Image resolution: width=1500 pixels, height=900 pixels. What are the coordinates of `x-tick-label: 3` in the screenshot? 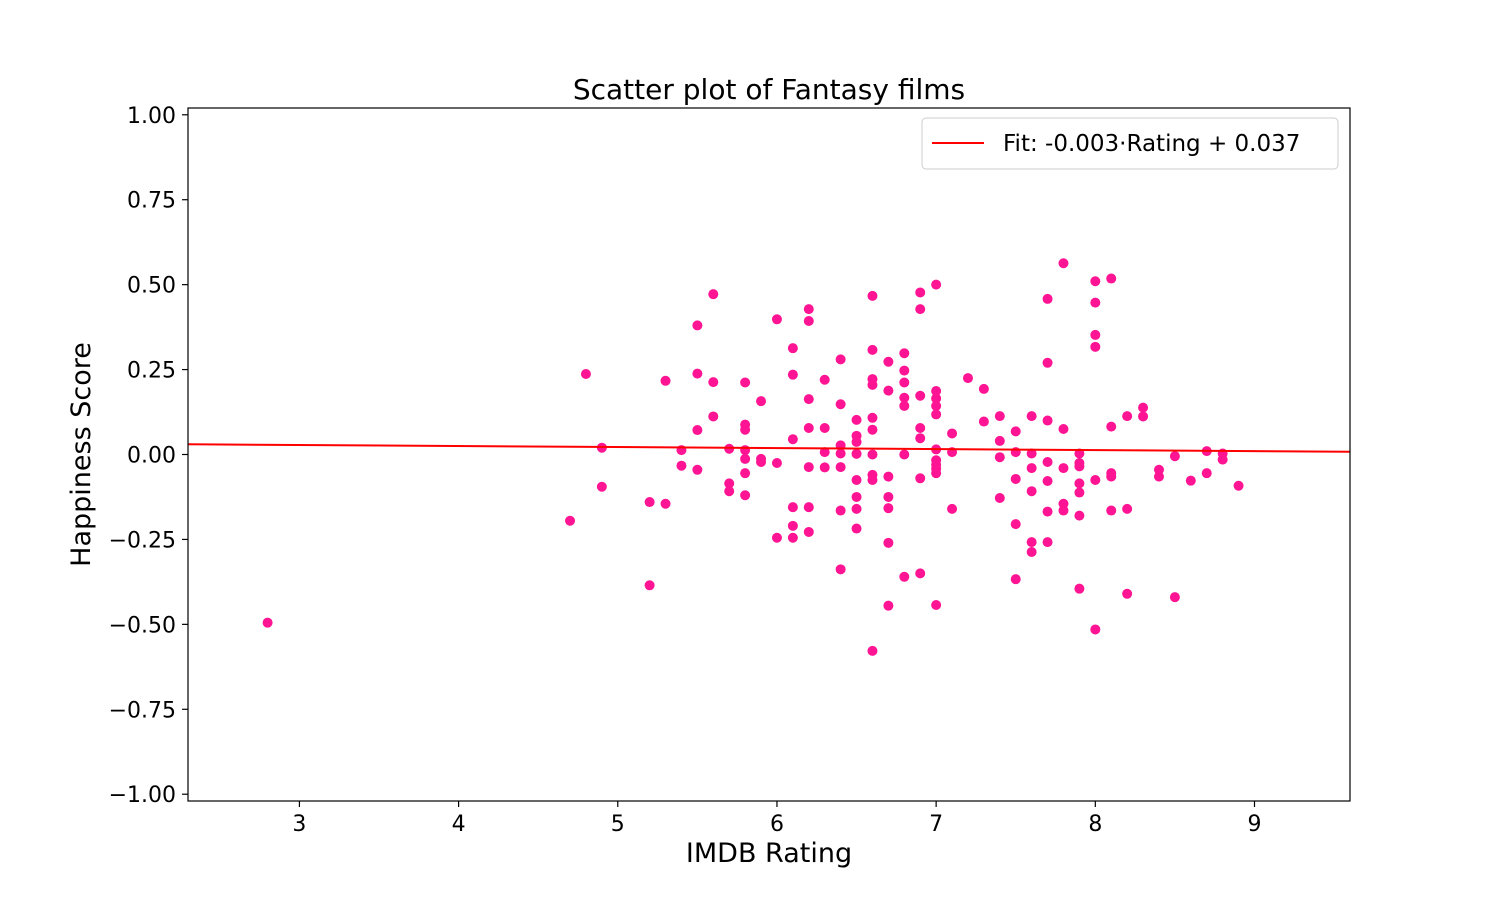 It's located at (299, 824).